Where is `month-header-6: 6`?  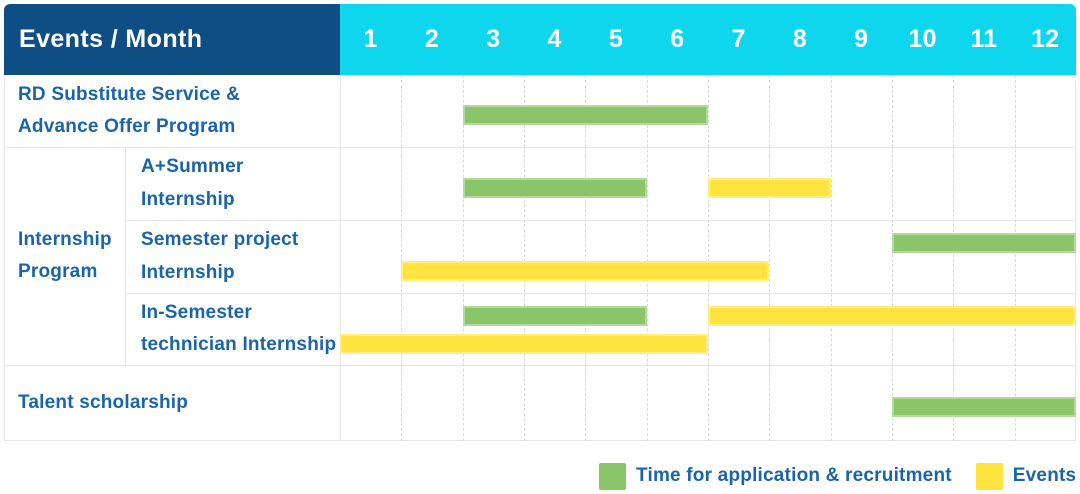 month-header-6: 6 is located at coordinates (677, 39).